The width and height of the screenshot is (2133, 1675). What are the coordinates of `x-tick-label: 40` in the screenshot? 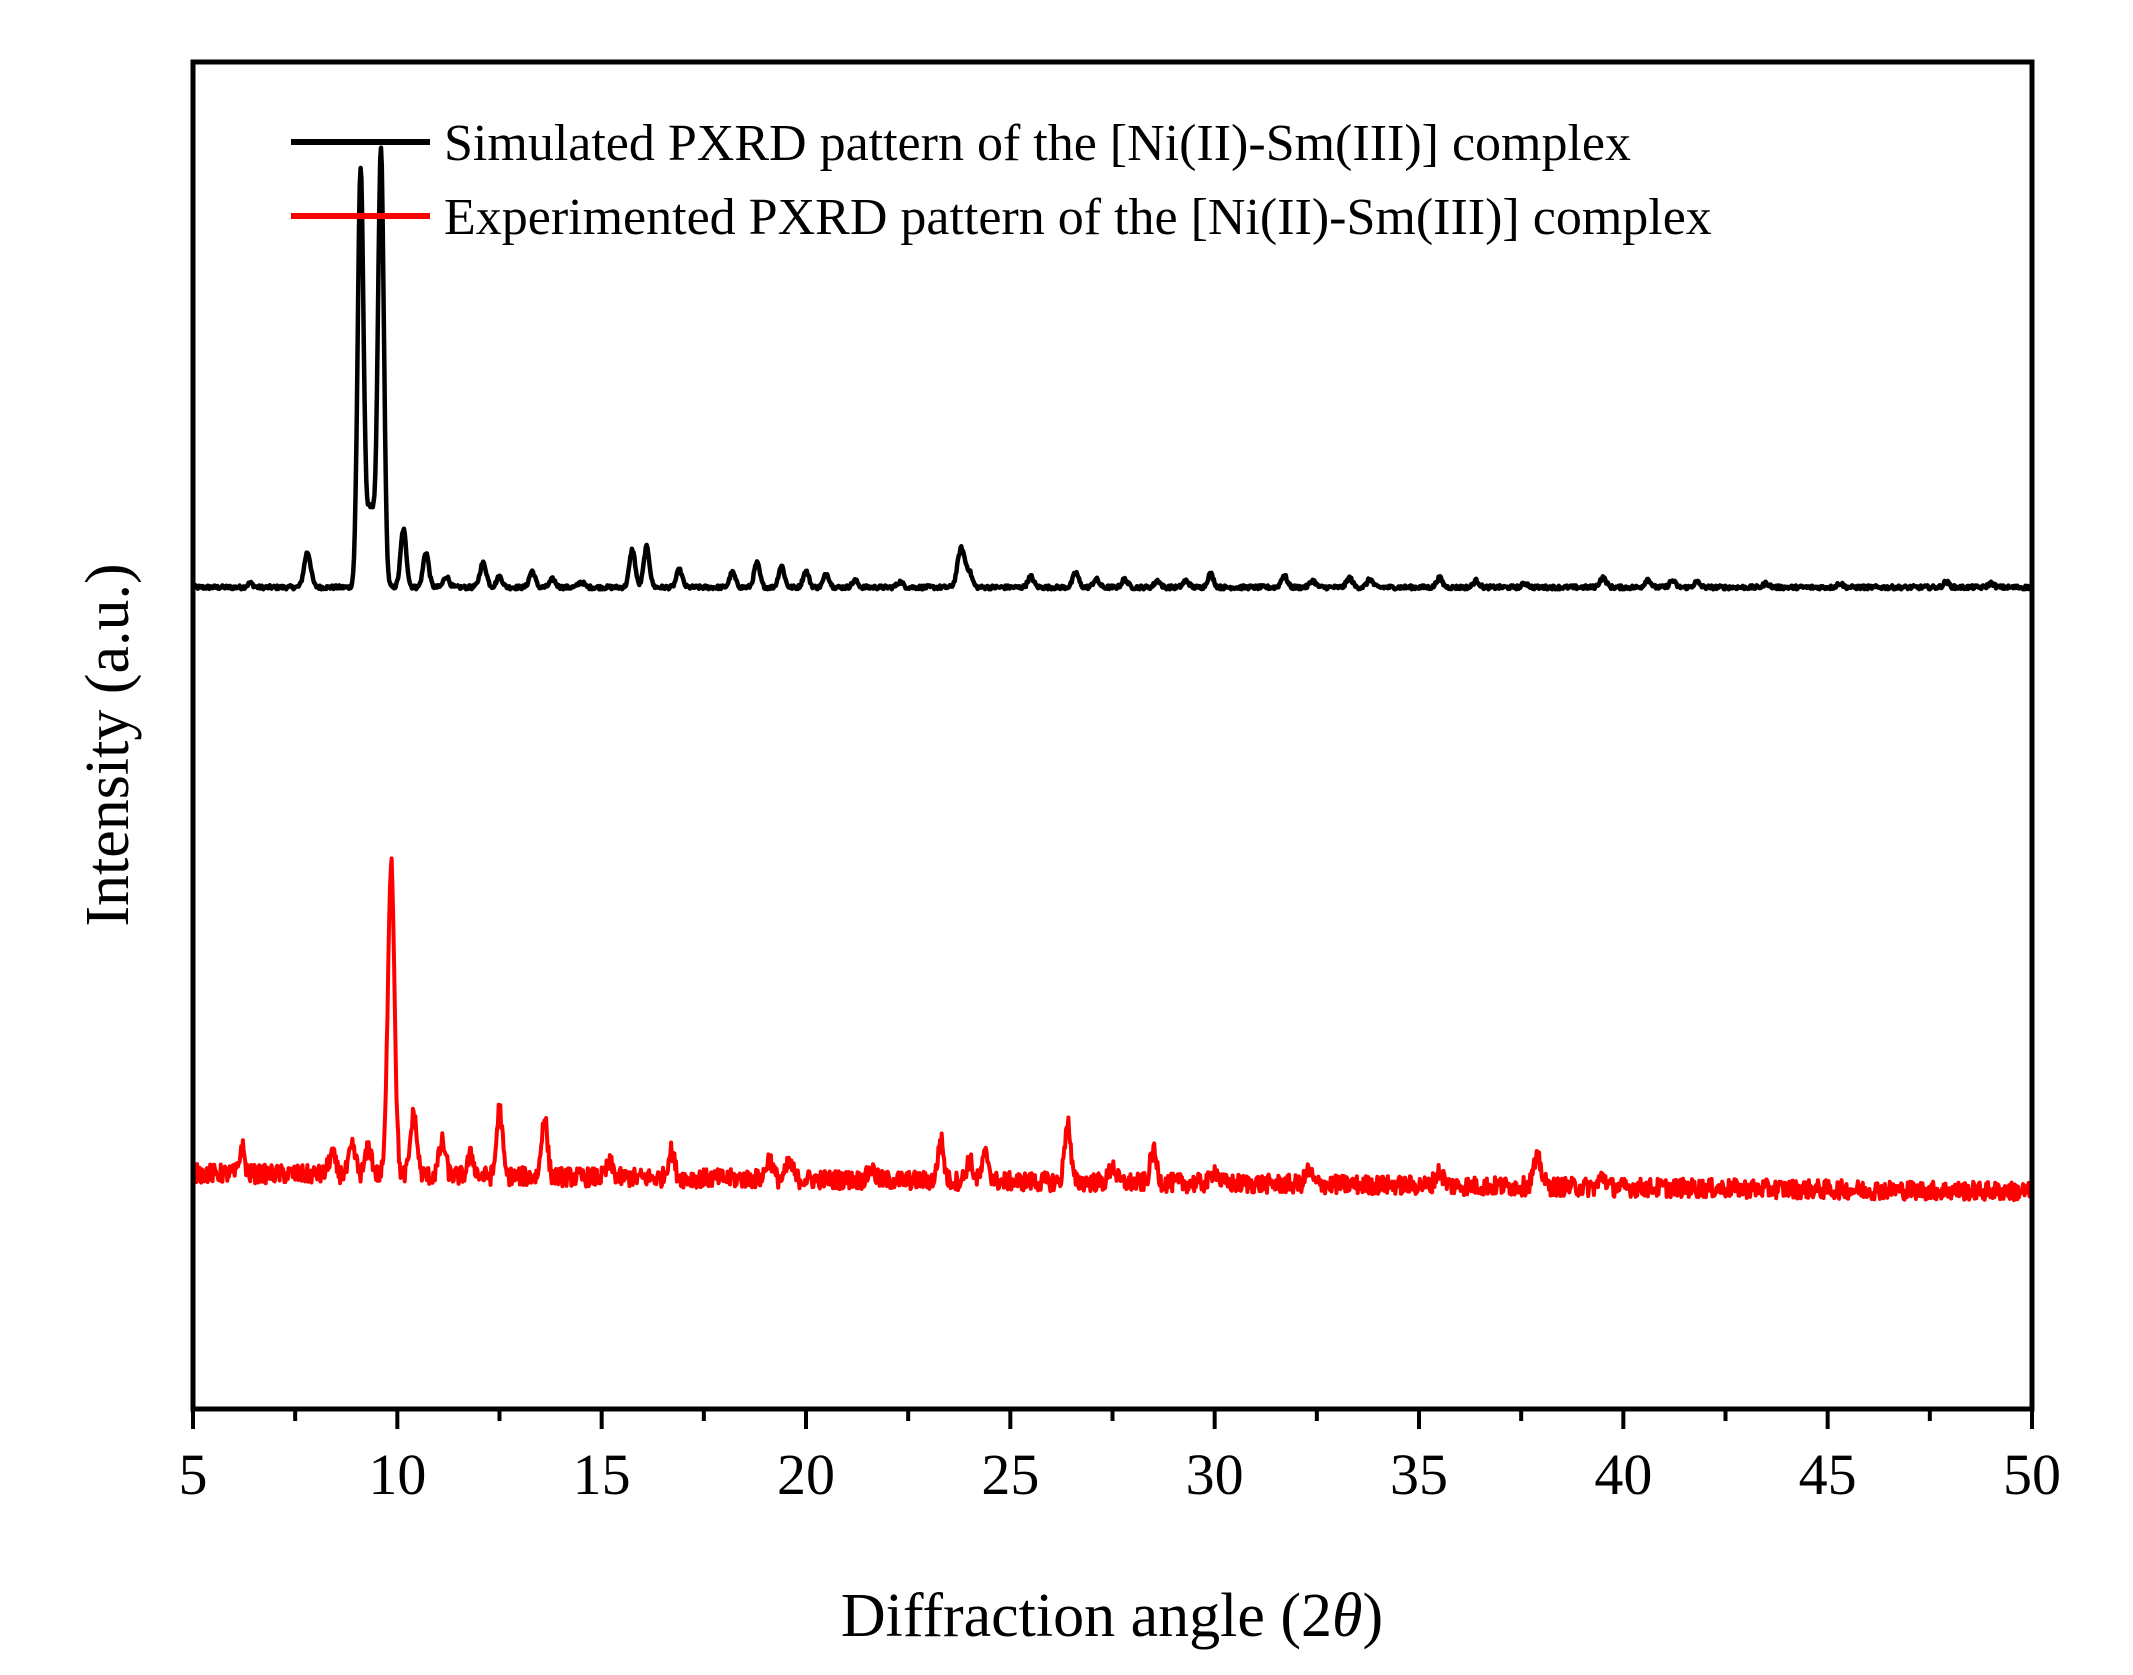 It's located at (1623, 1474).